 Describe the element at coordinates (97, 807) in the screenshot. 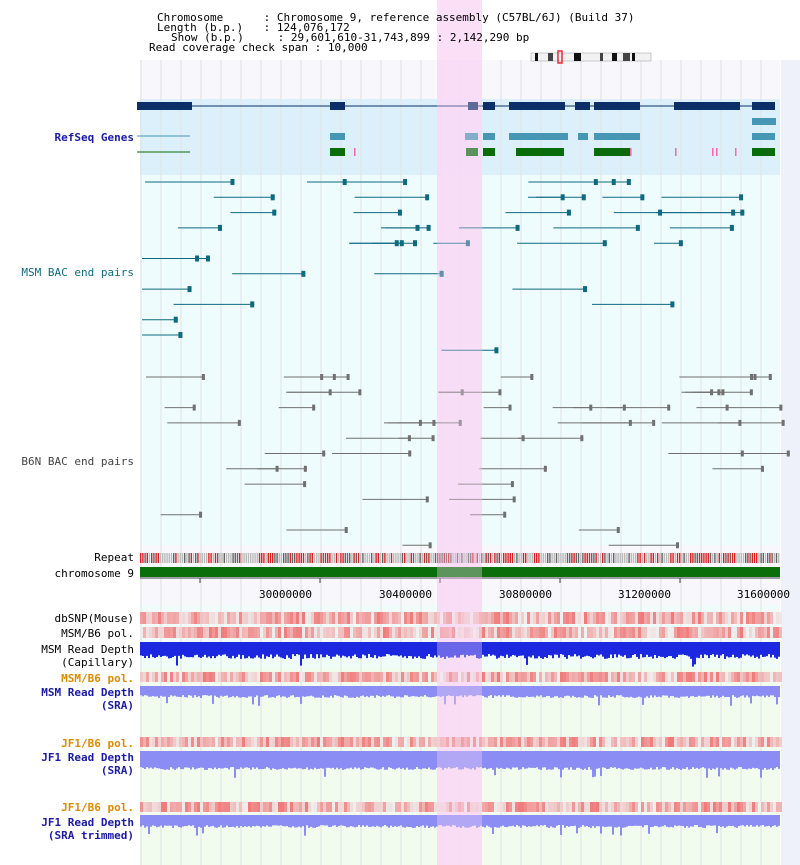

I see `track-label-jf1-pol-2: JF1/B6 pol.` at that location.